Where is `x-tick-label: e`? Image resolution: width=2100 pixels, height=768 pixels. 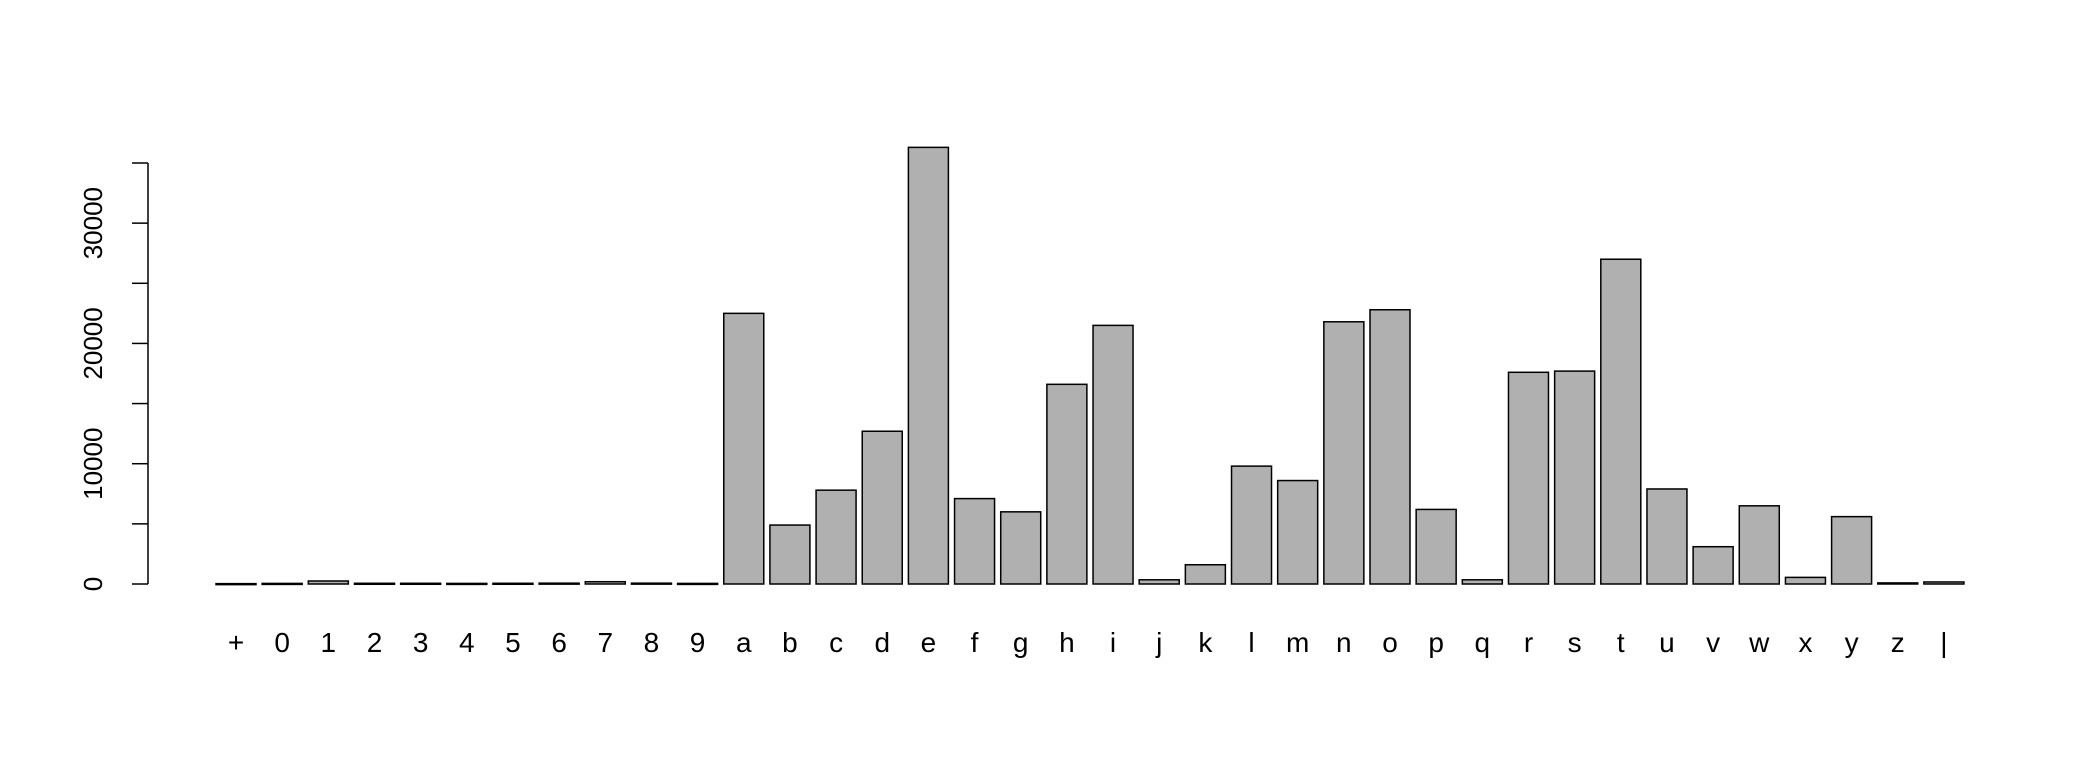
x-tick-label: e is located at coordinates (929, 642).